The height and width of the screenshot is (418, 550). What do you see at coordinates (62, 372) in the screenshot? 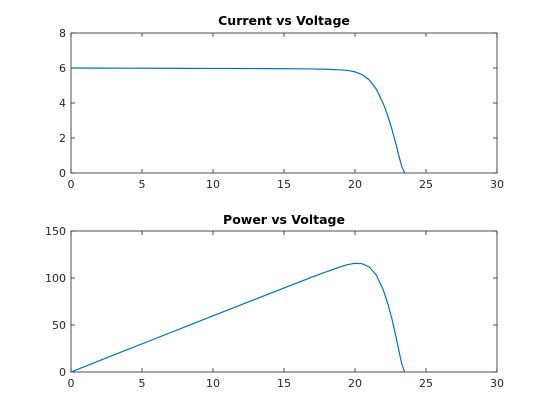
I see `power-vs-voltage-y-tick-label-0: 0` at bounding box center [62, 372].